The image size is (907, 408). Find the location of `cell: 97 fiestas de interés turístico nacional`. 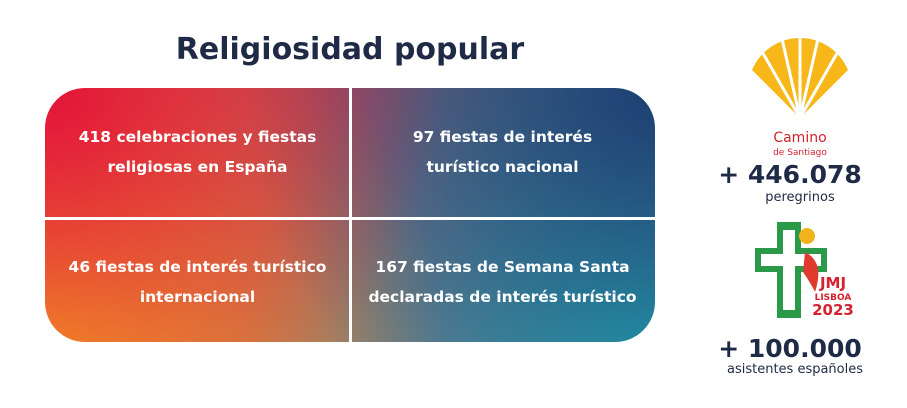

cell: 97 fiestas de interés turístico nacional is located at coordinates (502, 151).